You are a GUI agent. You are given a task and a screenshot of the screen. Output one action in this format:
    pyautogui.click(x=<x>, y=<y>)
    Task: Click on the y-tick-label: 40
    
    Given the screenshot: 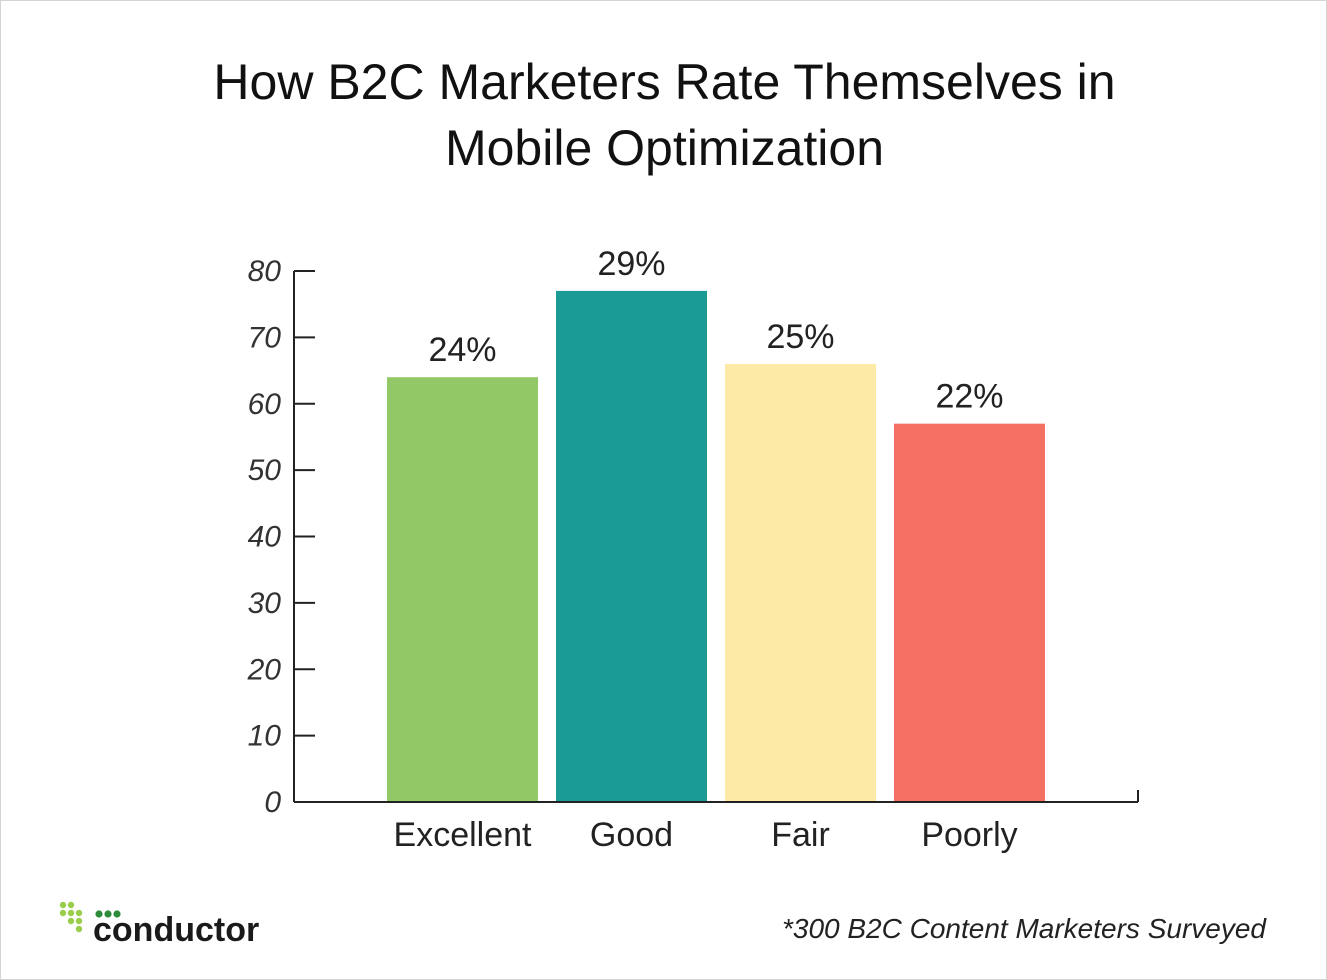 What is the action you would take?
    pyautogui.click(x=265, y=537)
    